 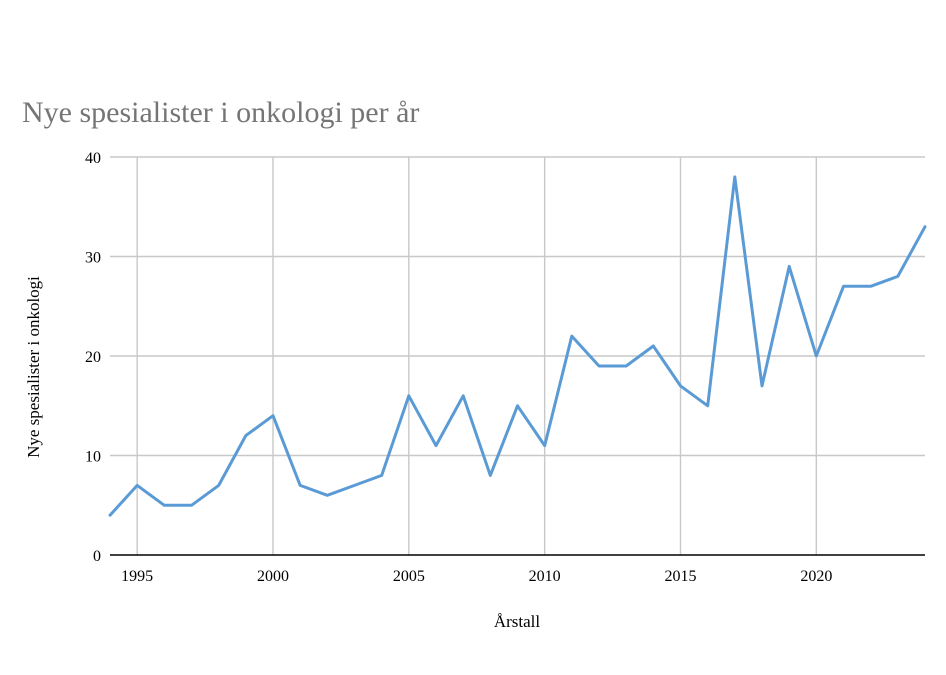 I want to click on y-tick-label: 0, so click(x=97, y=556).